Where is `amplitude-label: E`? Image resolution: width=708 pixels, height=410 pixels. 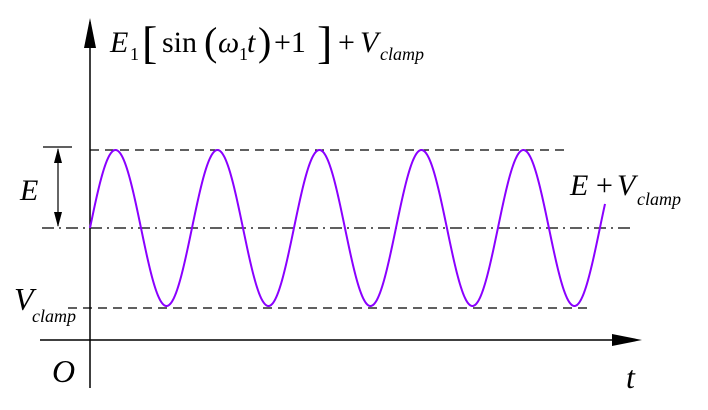 amplitude-label: E is located at coordinates (28, 190).